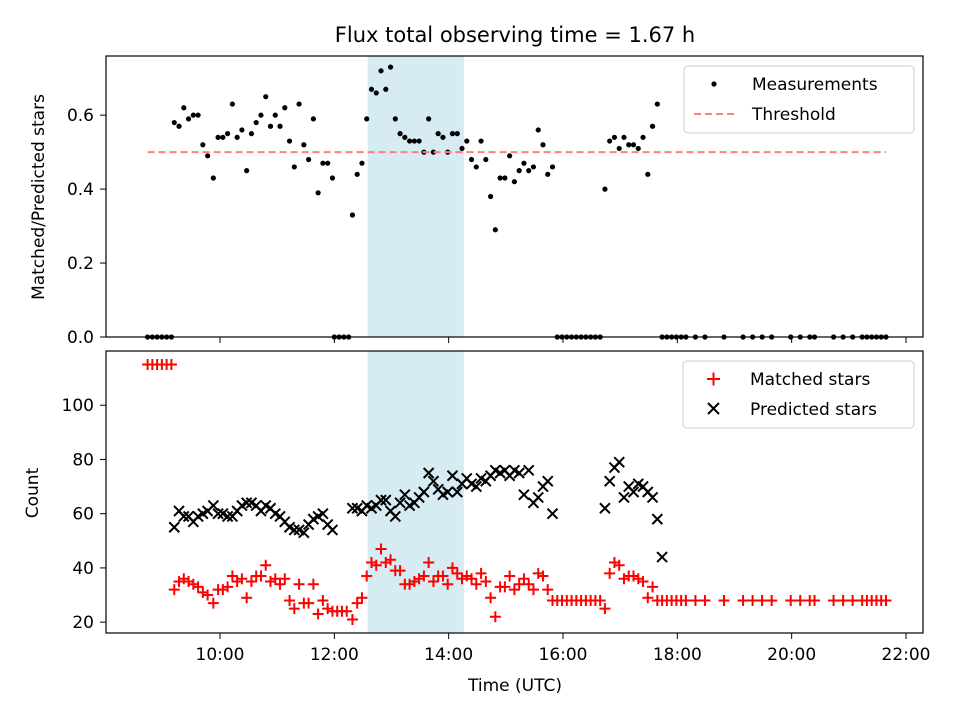 Image resolution: width=960 pixels, height=720 pixels. Describe the element at coordinates (83, 460) in the screenshot. I see `y-tick-label: 80` at that location.